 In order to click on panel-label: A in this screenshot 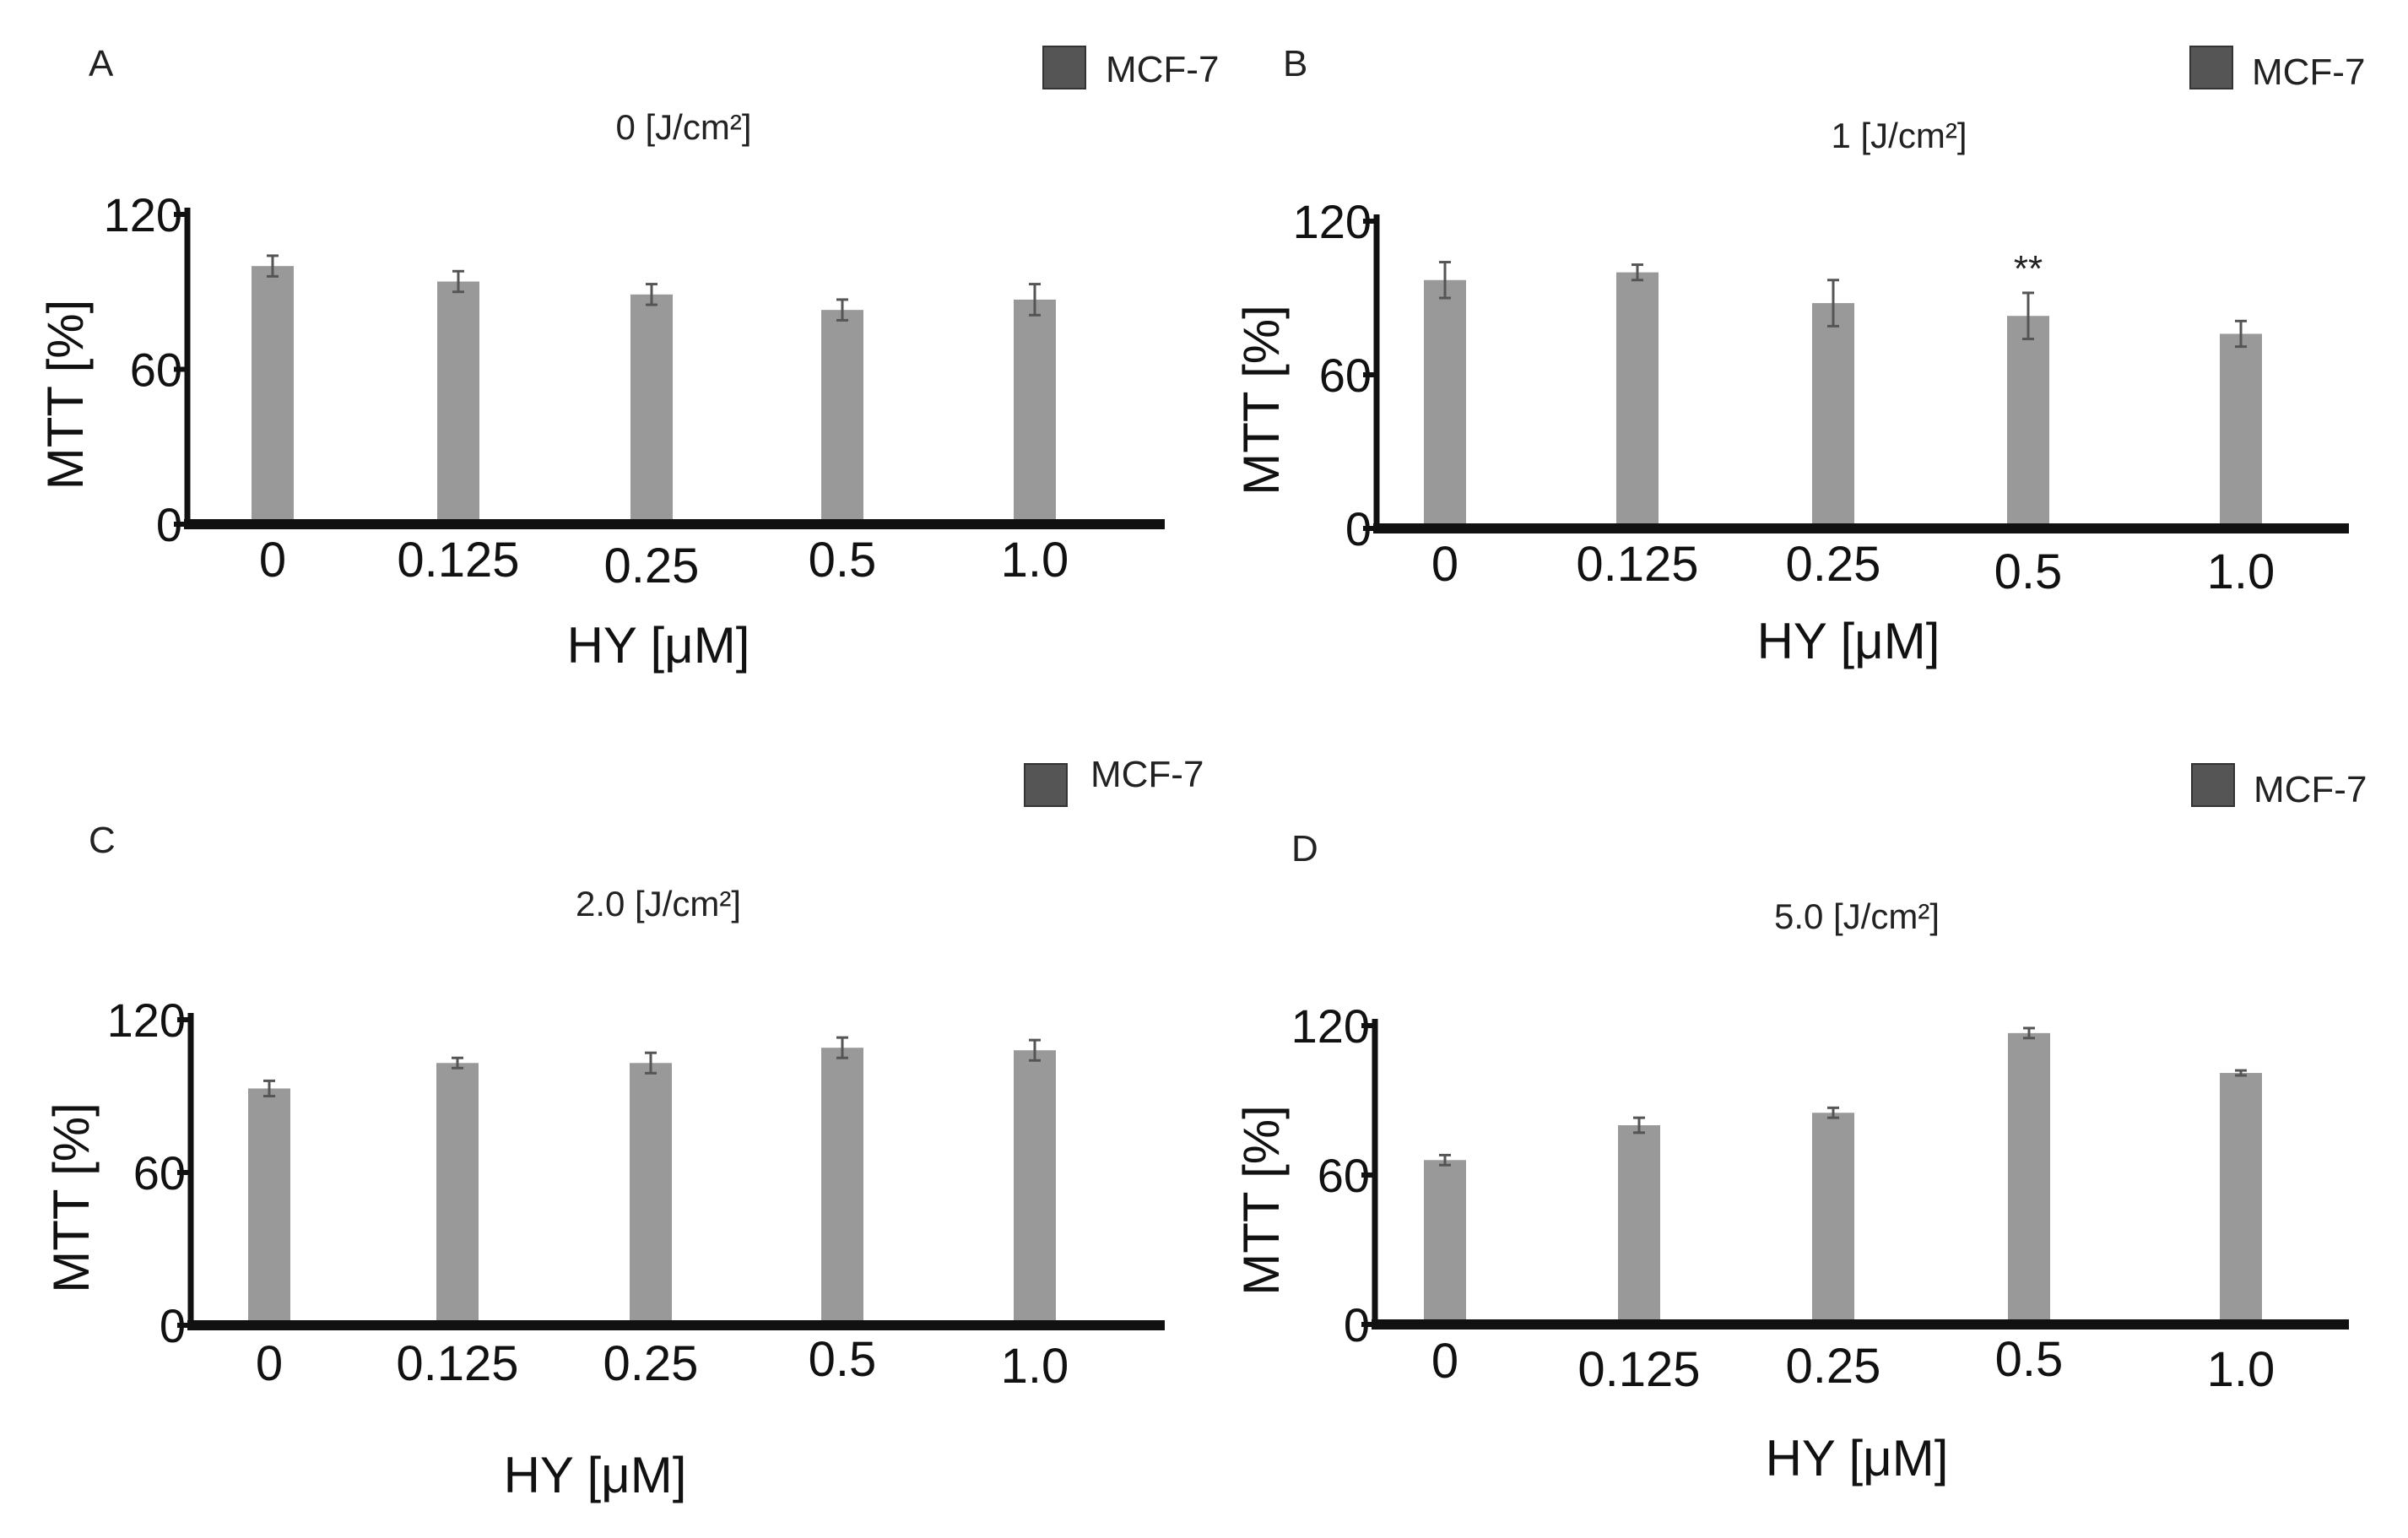, I will do `click(101, 63)`.